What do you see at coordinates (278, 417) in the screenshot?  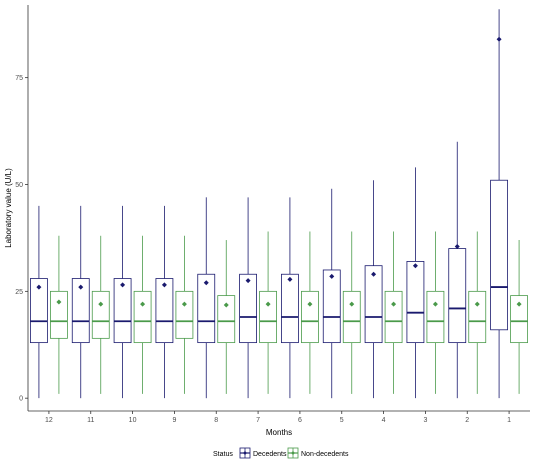 I see `x-axis-ticks: 12 11 10 9 8 7 6 5 4 3 2 1` at bounding box center [278, 417].